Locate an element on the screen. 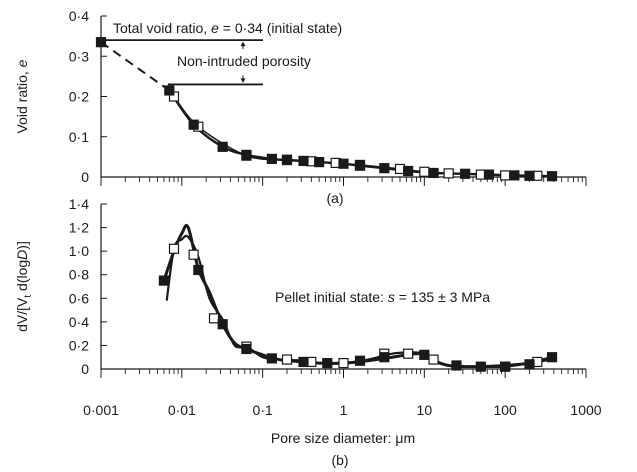 The width and height of the screenshot is (637, 472). x-tick-label: 0·01 is located at coordinates (182, 410).